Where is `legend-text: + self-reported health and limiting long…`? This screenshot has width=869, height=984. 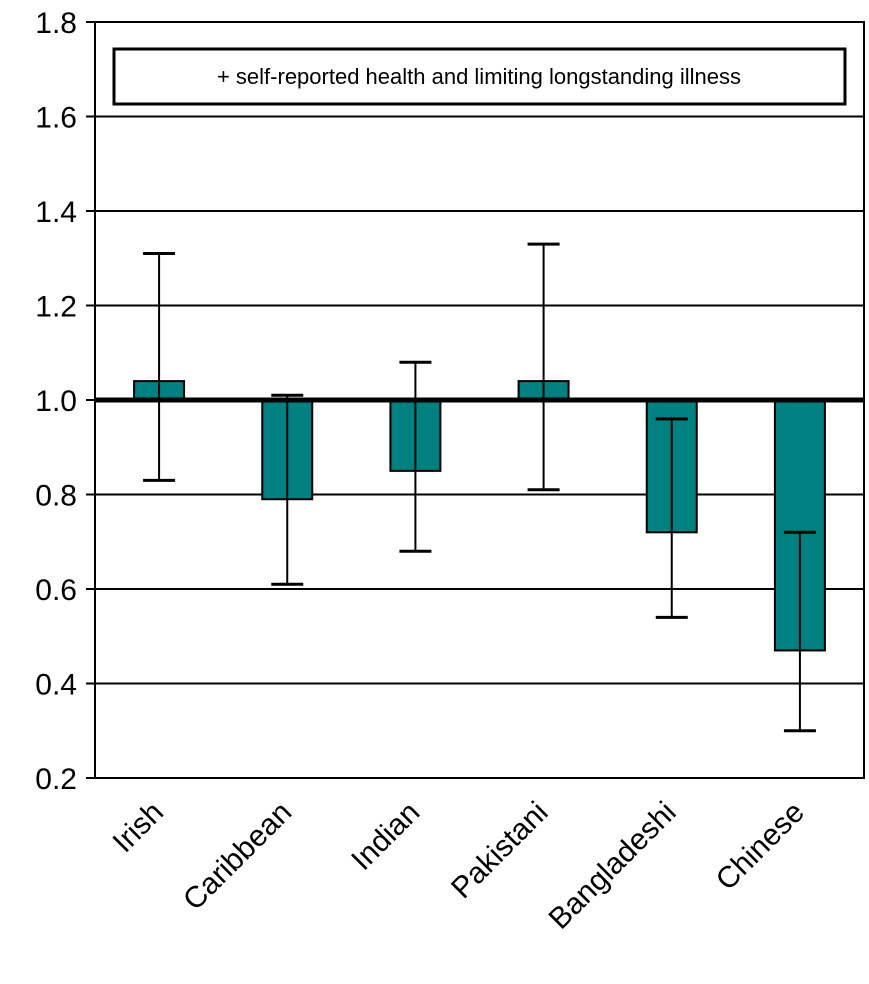 legend-text: + self-reported health and limiting long… is located at coordinates (479, 76).